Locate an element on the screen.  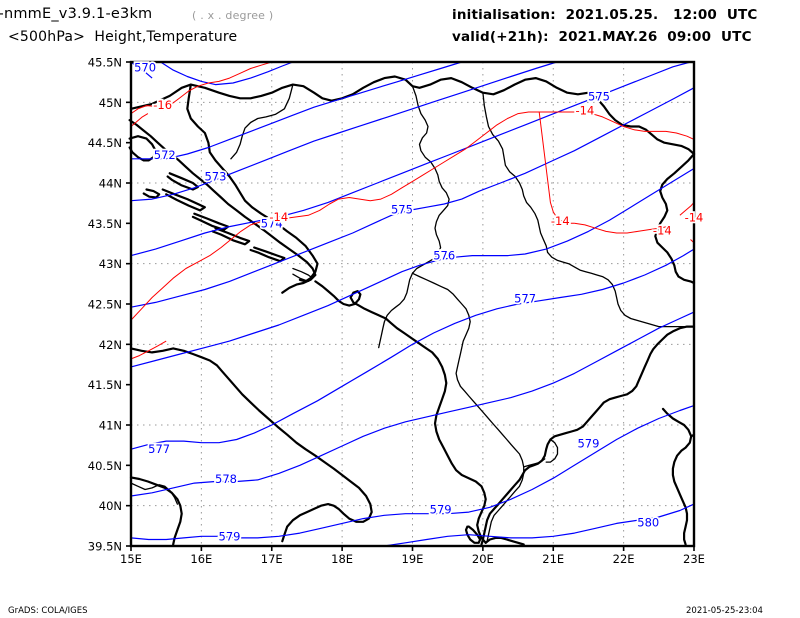
temperature-contour-label: -16 is located at coordinates (162, 105).